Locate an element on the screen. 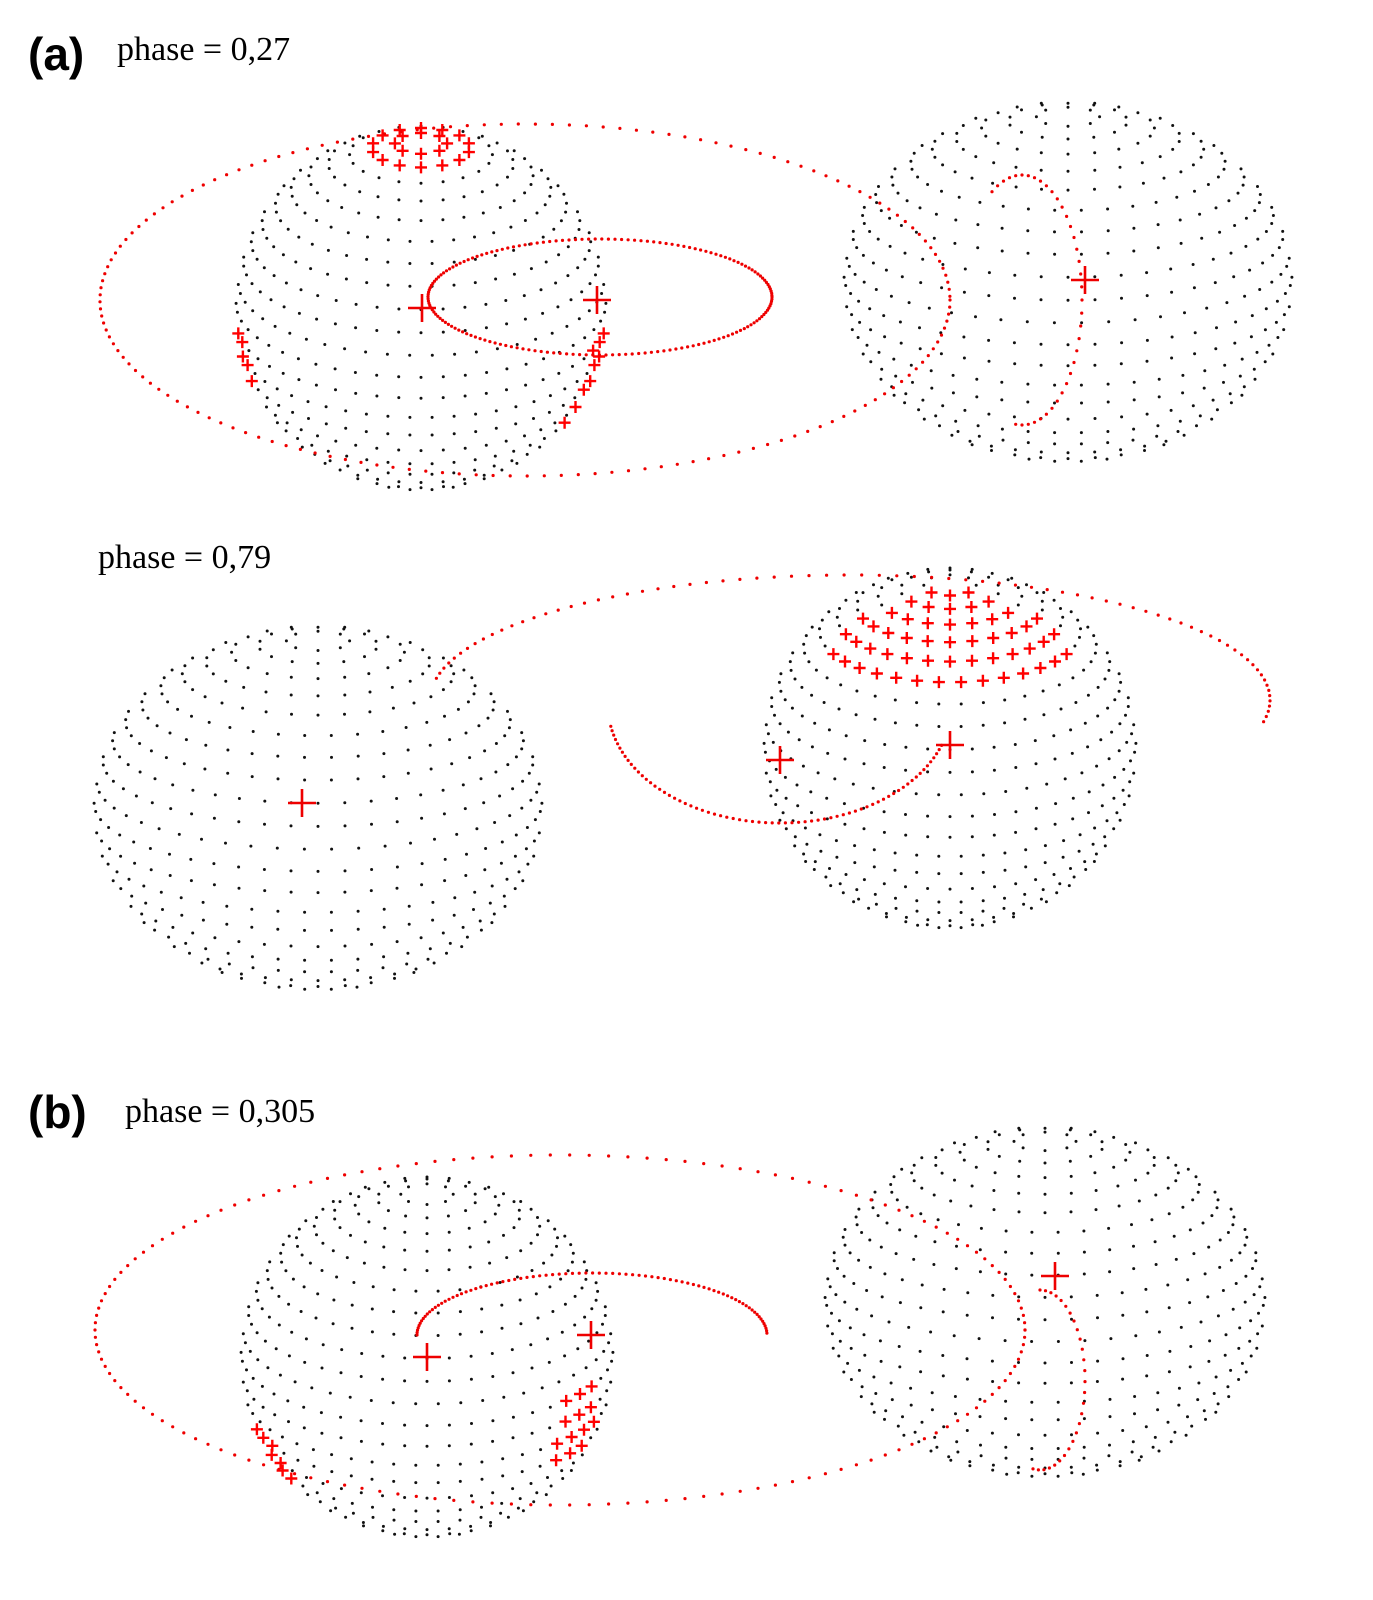 Image resolution: width=1373 pixels, height=1600 pixels. phase-caption: phase = 0,27 is located at coordinates (203, 49).